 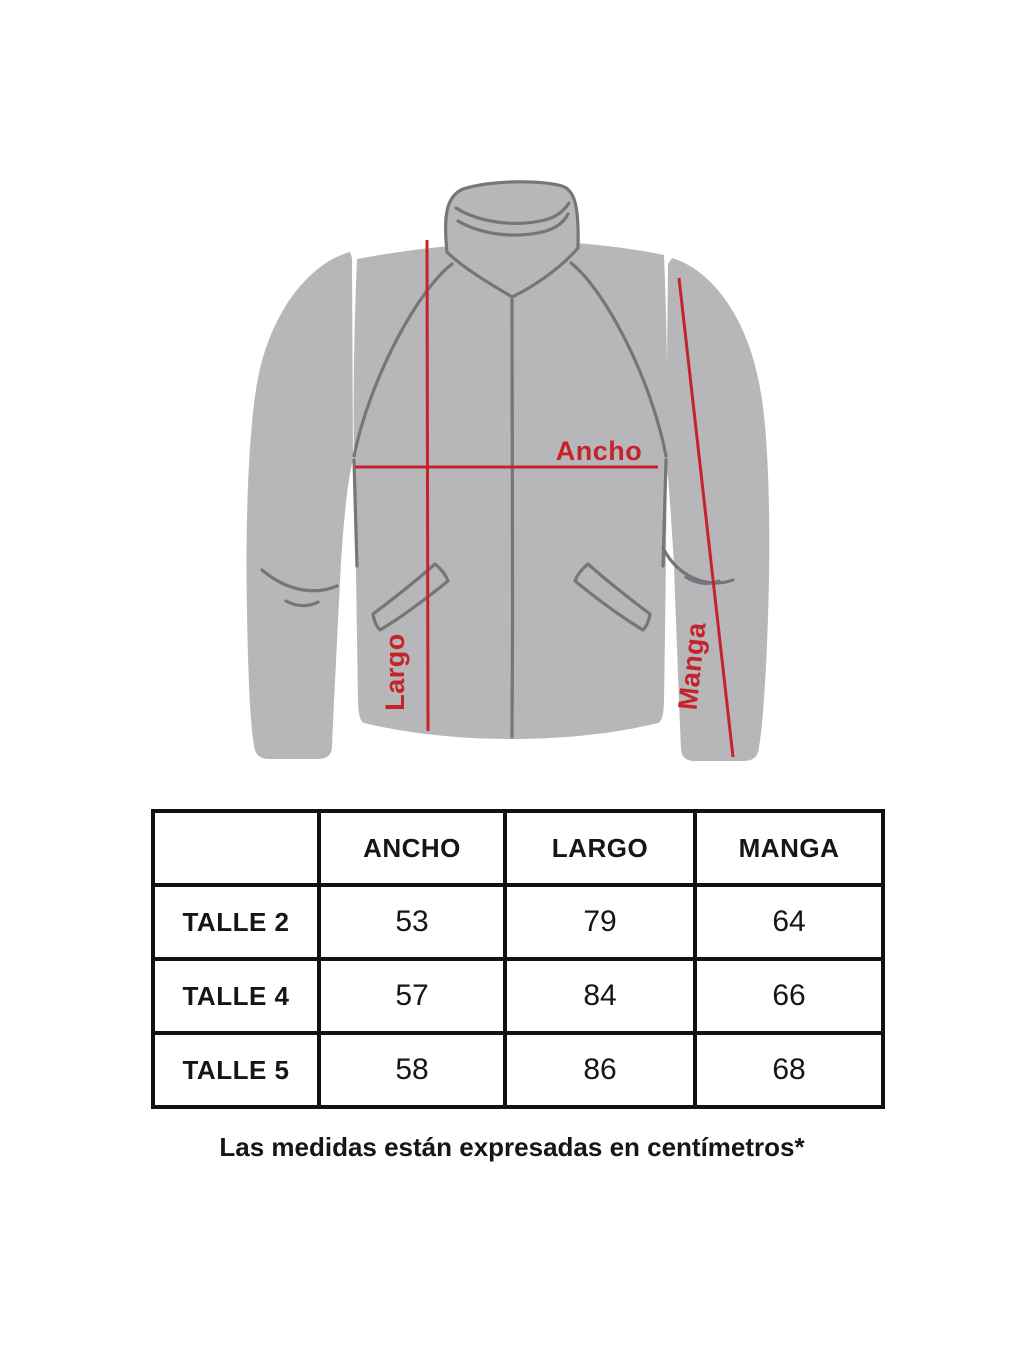 I want to click on value-cell: 58, so click(x=412, y=1070).